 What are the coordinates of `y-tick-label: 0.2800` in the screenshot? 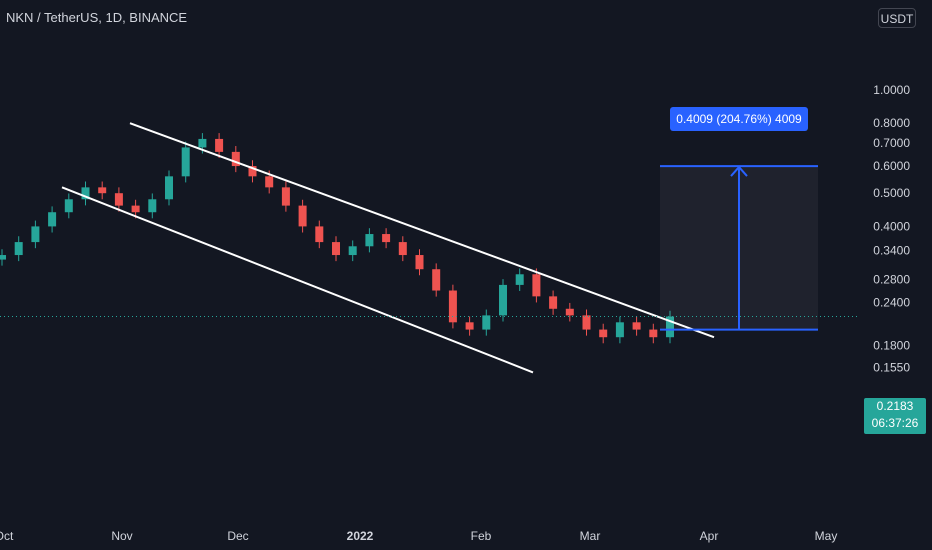 It's located at (891, 279).